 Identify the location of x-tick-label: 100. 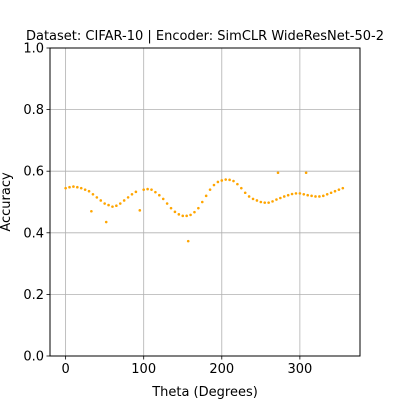
(143, 369).